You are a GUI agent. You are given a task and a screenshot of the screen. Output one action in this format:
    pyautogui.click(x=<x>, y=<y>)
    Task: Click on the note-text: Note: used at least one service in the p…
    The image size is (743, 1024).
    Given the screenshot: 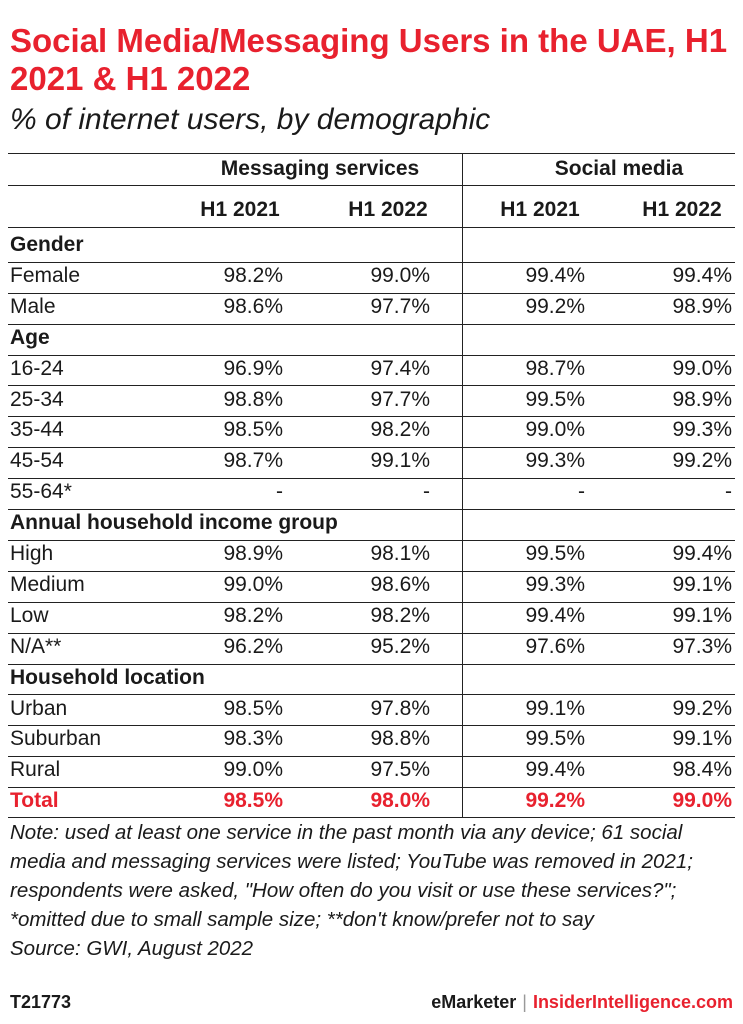 What is the action you would take?
    pyautogui.click(x=351, y=876)
    